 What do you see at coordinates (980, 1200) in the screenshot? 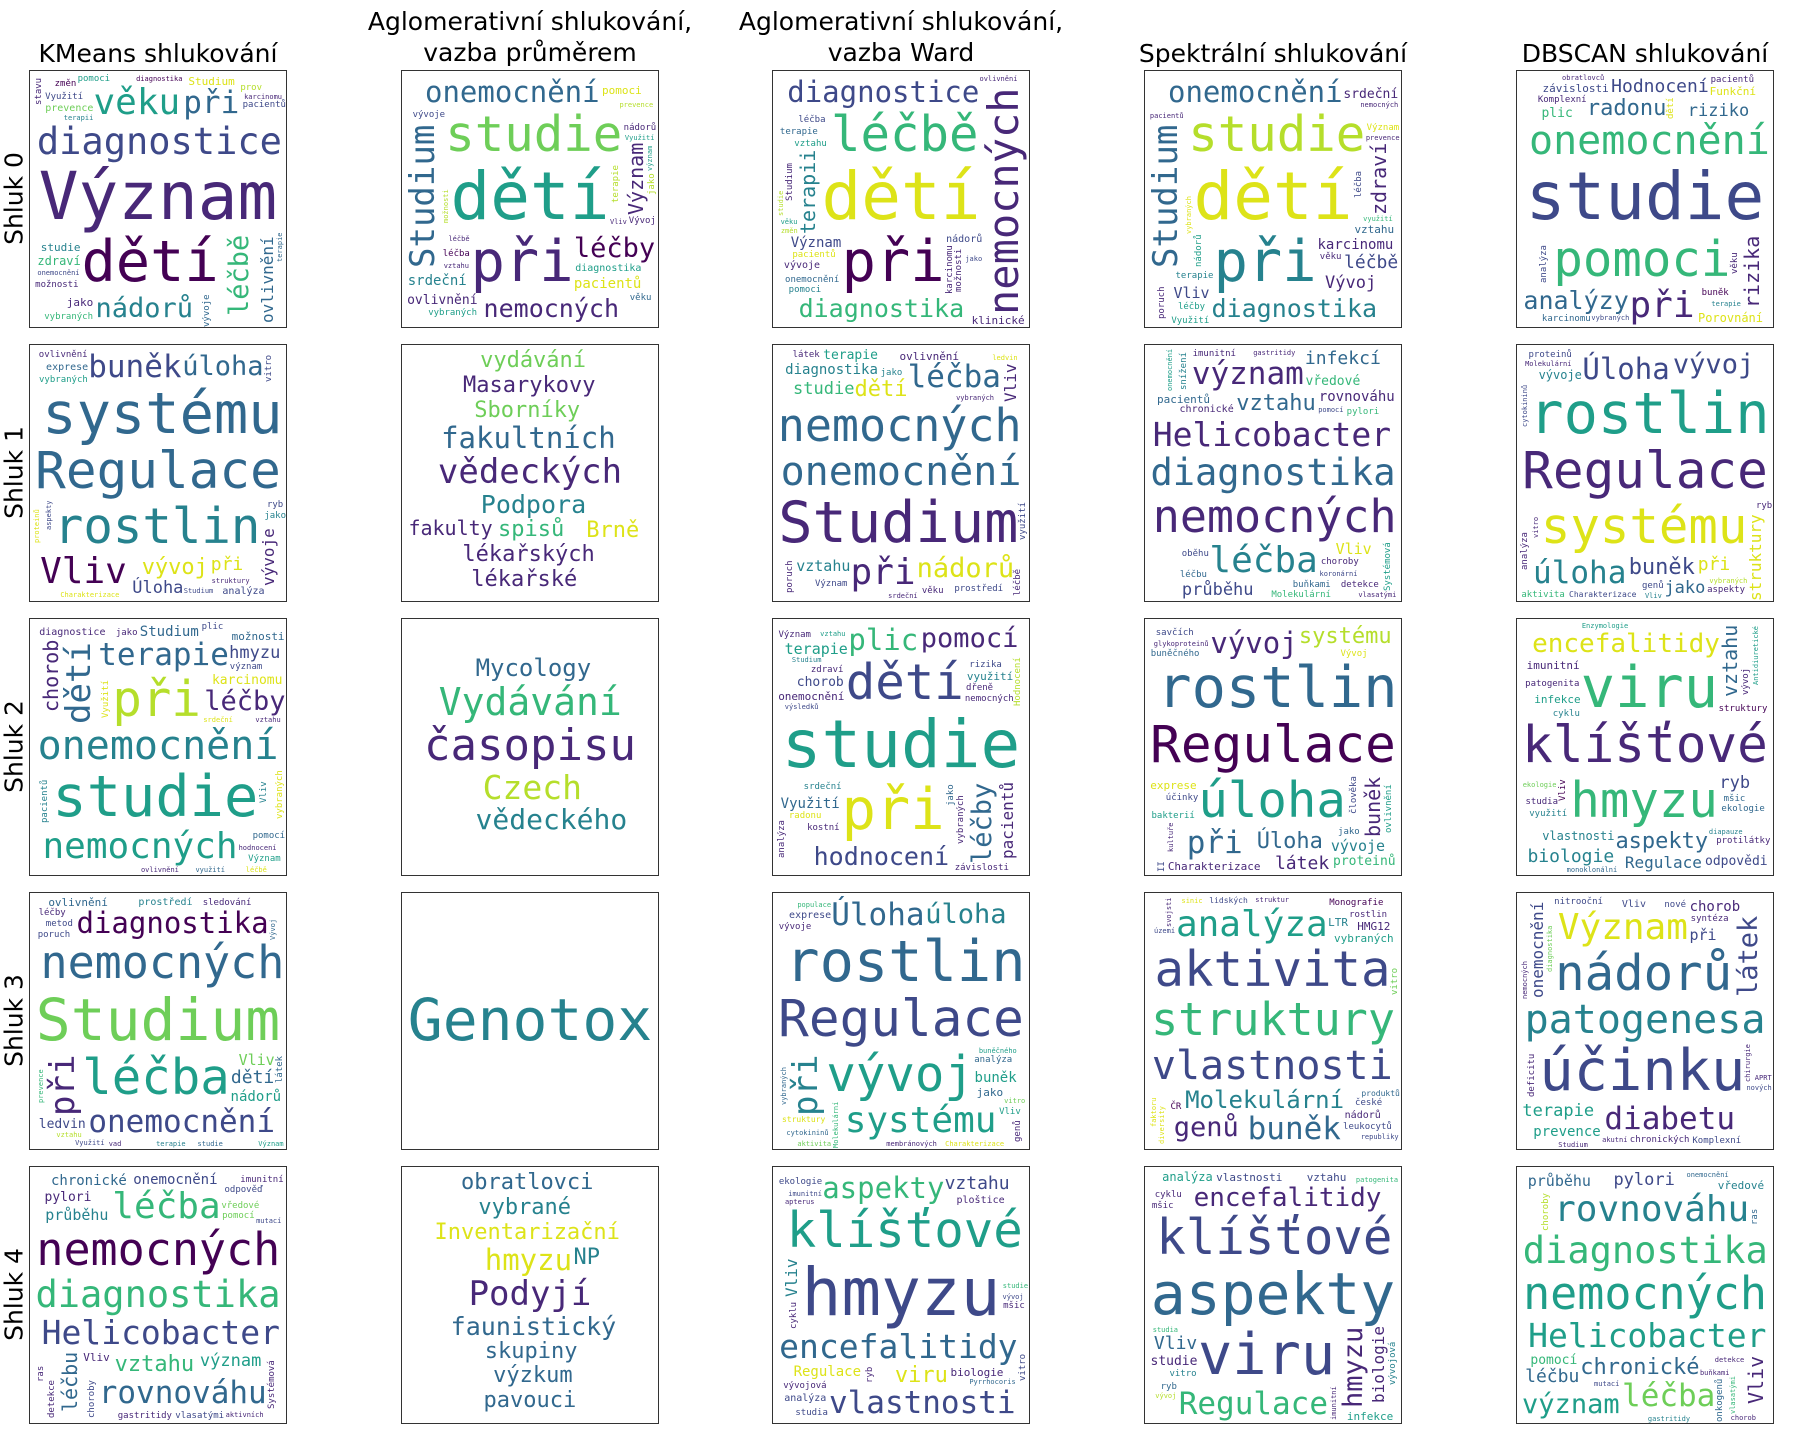
I see `word: ploštice` at bounding box center [980, 1200].